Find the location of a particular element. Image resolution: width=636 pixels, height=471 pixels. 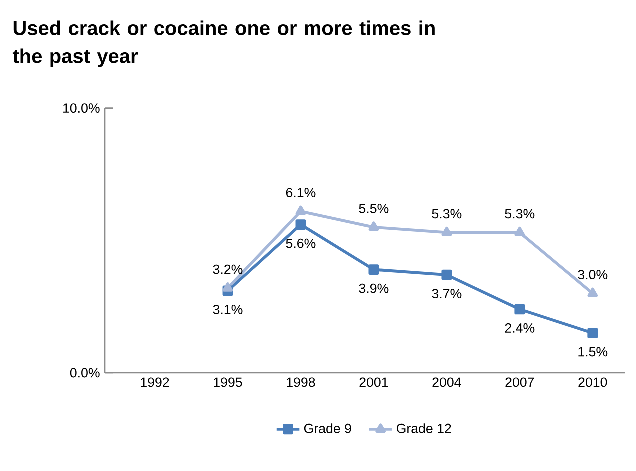

x-tick-label: 1992 is located at coordinates (155, 383).